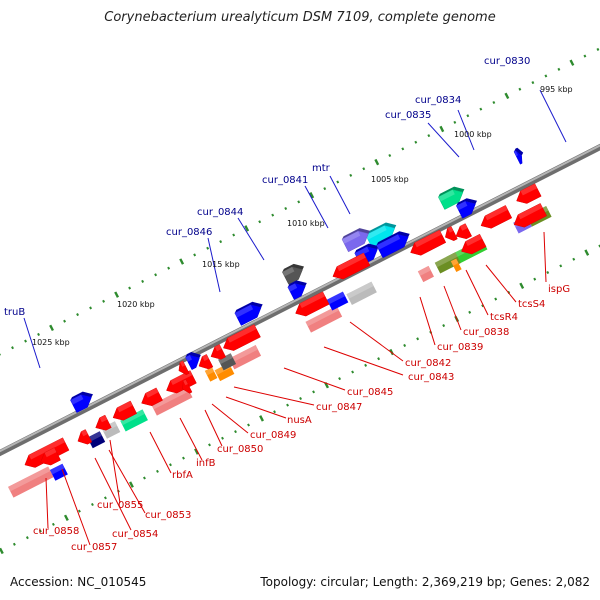 This screenshot has height=600, width=600. I want to click on gene-label-forward: cur_0841, so click(285, 180).